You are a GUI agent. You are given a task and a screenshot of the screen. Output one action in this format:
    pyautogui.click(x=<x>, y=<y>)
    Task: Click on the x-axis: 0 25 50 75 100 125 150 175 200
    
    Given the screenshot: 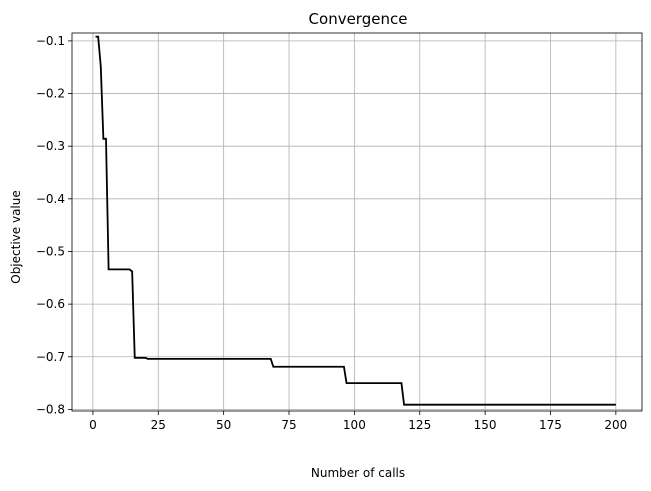 What is the action you would take?
    pyautogui.click(x=358, y=421)
    